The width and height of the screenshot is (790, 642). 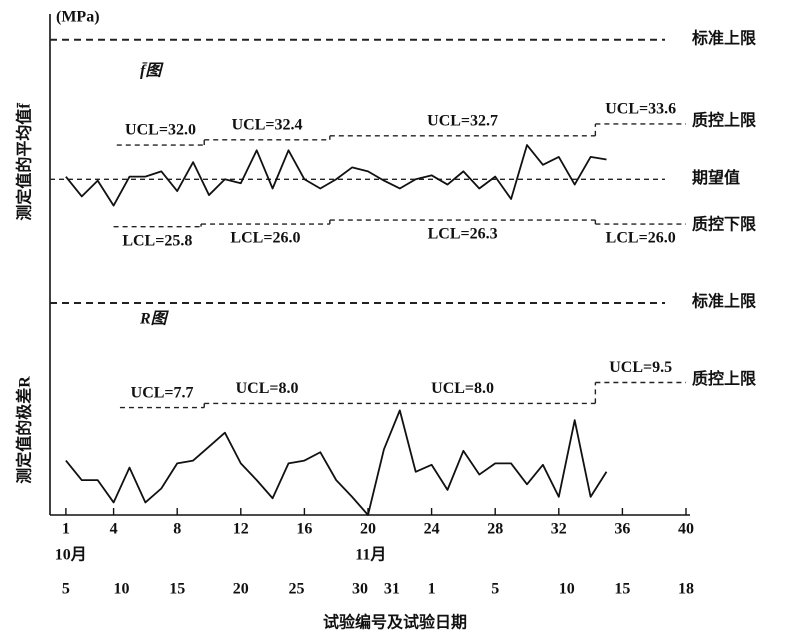 What do you see at coordinates (23, 161) in the screenshot?
I see `y-axis-label: 测定值的平均值f̄` at bounding box center [23, 161].